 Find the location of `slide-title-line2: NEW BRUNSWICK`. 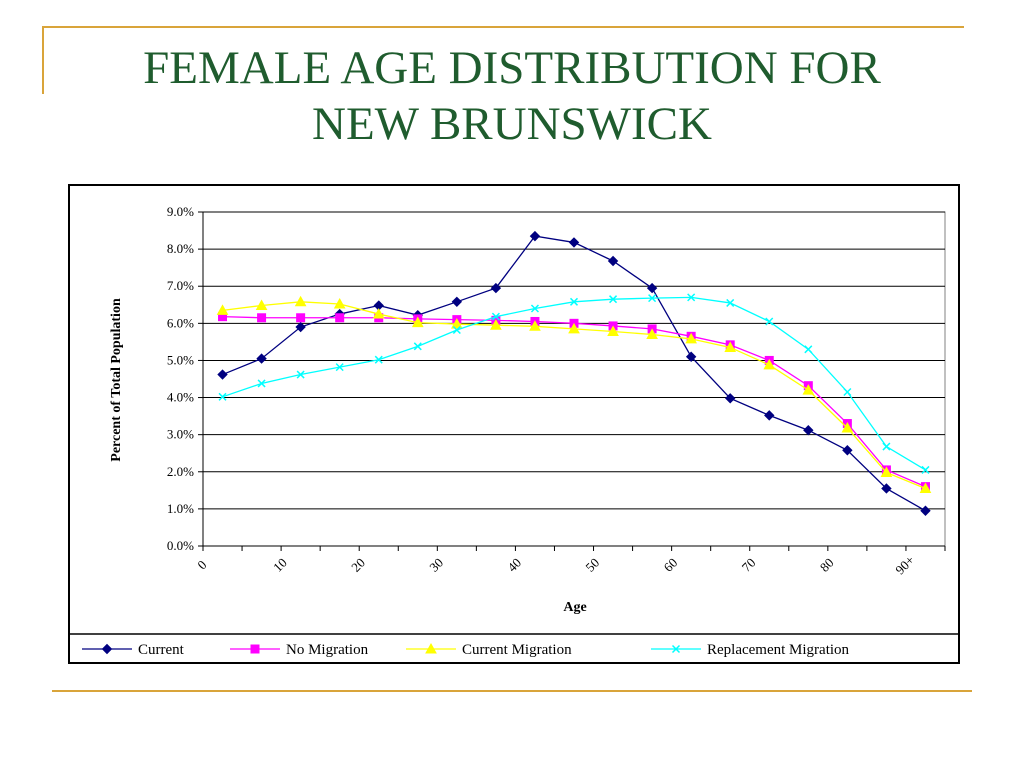

slide-title-line2: NEW BRUNSWICK is located at coordinates (512, 124).